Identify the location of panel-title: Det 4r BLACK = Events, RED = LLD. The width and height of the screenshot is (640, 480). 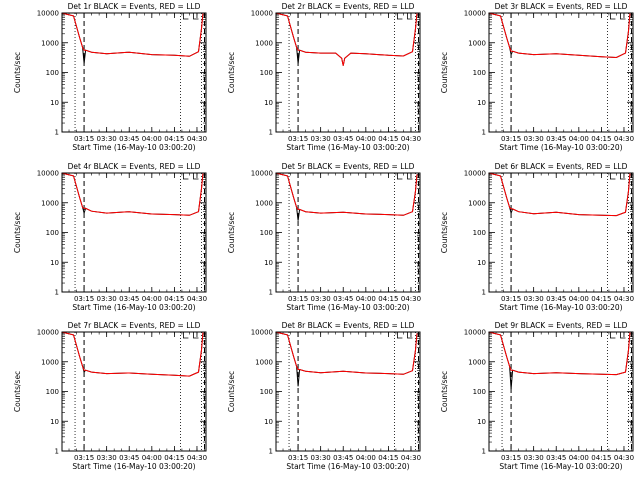
(134, 166).